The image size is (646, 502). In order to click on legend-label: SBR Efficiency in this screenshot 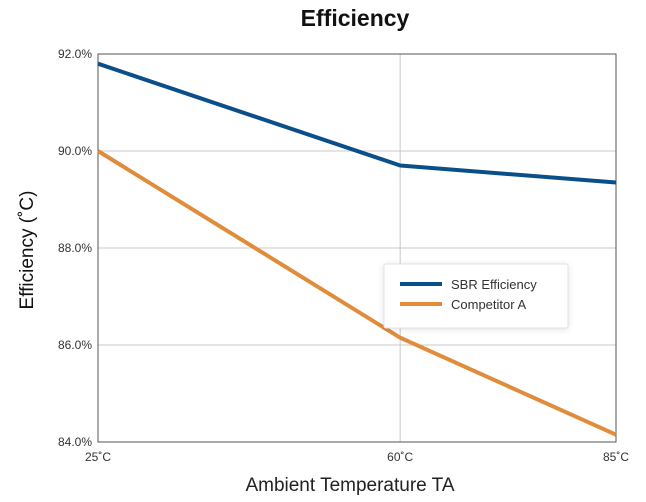, I will do `click(494, 284)`.